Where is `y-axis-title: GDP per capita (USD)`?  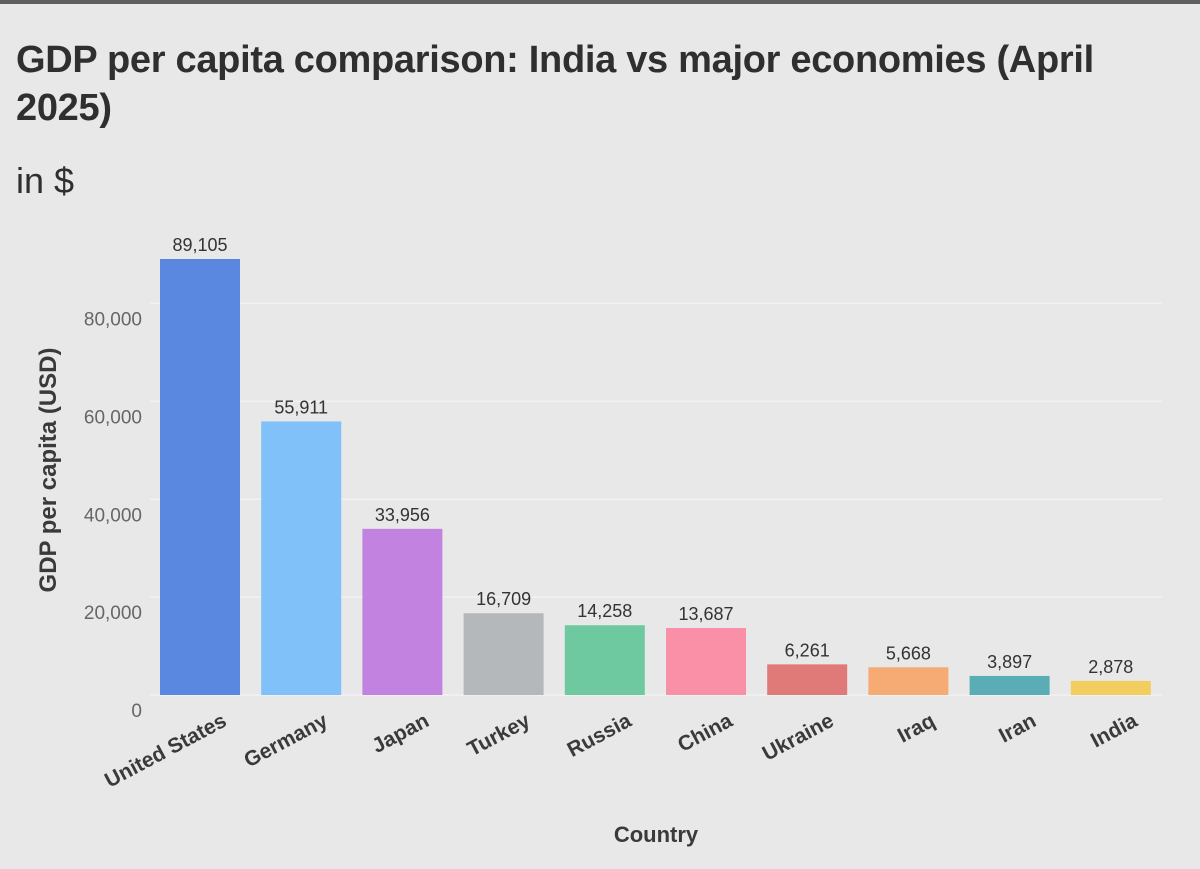 y-axis-title: GDP per capita (USD) is located at coordinates (48, 470).